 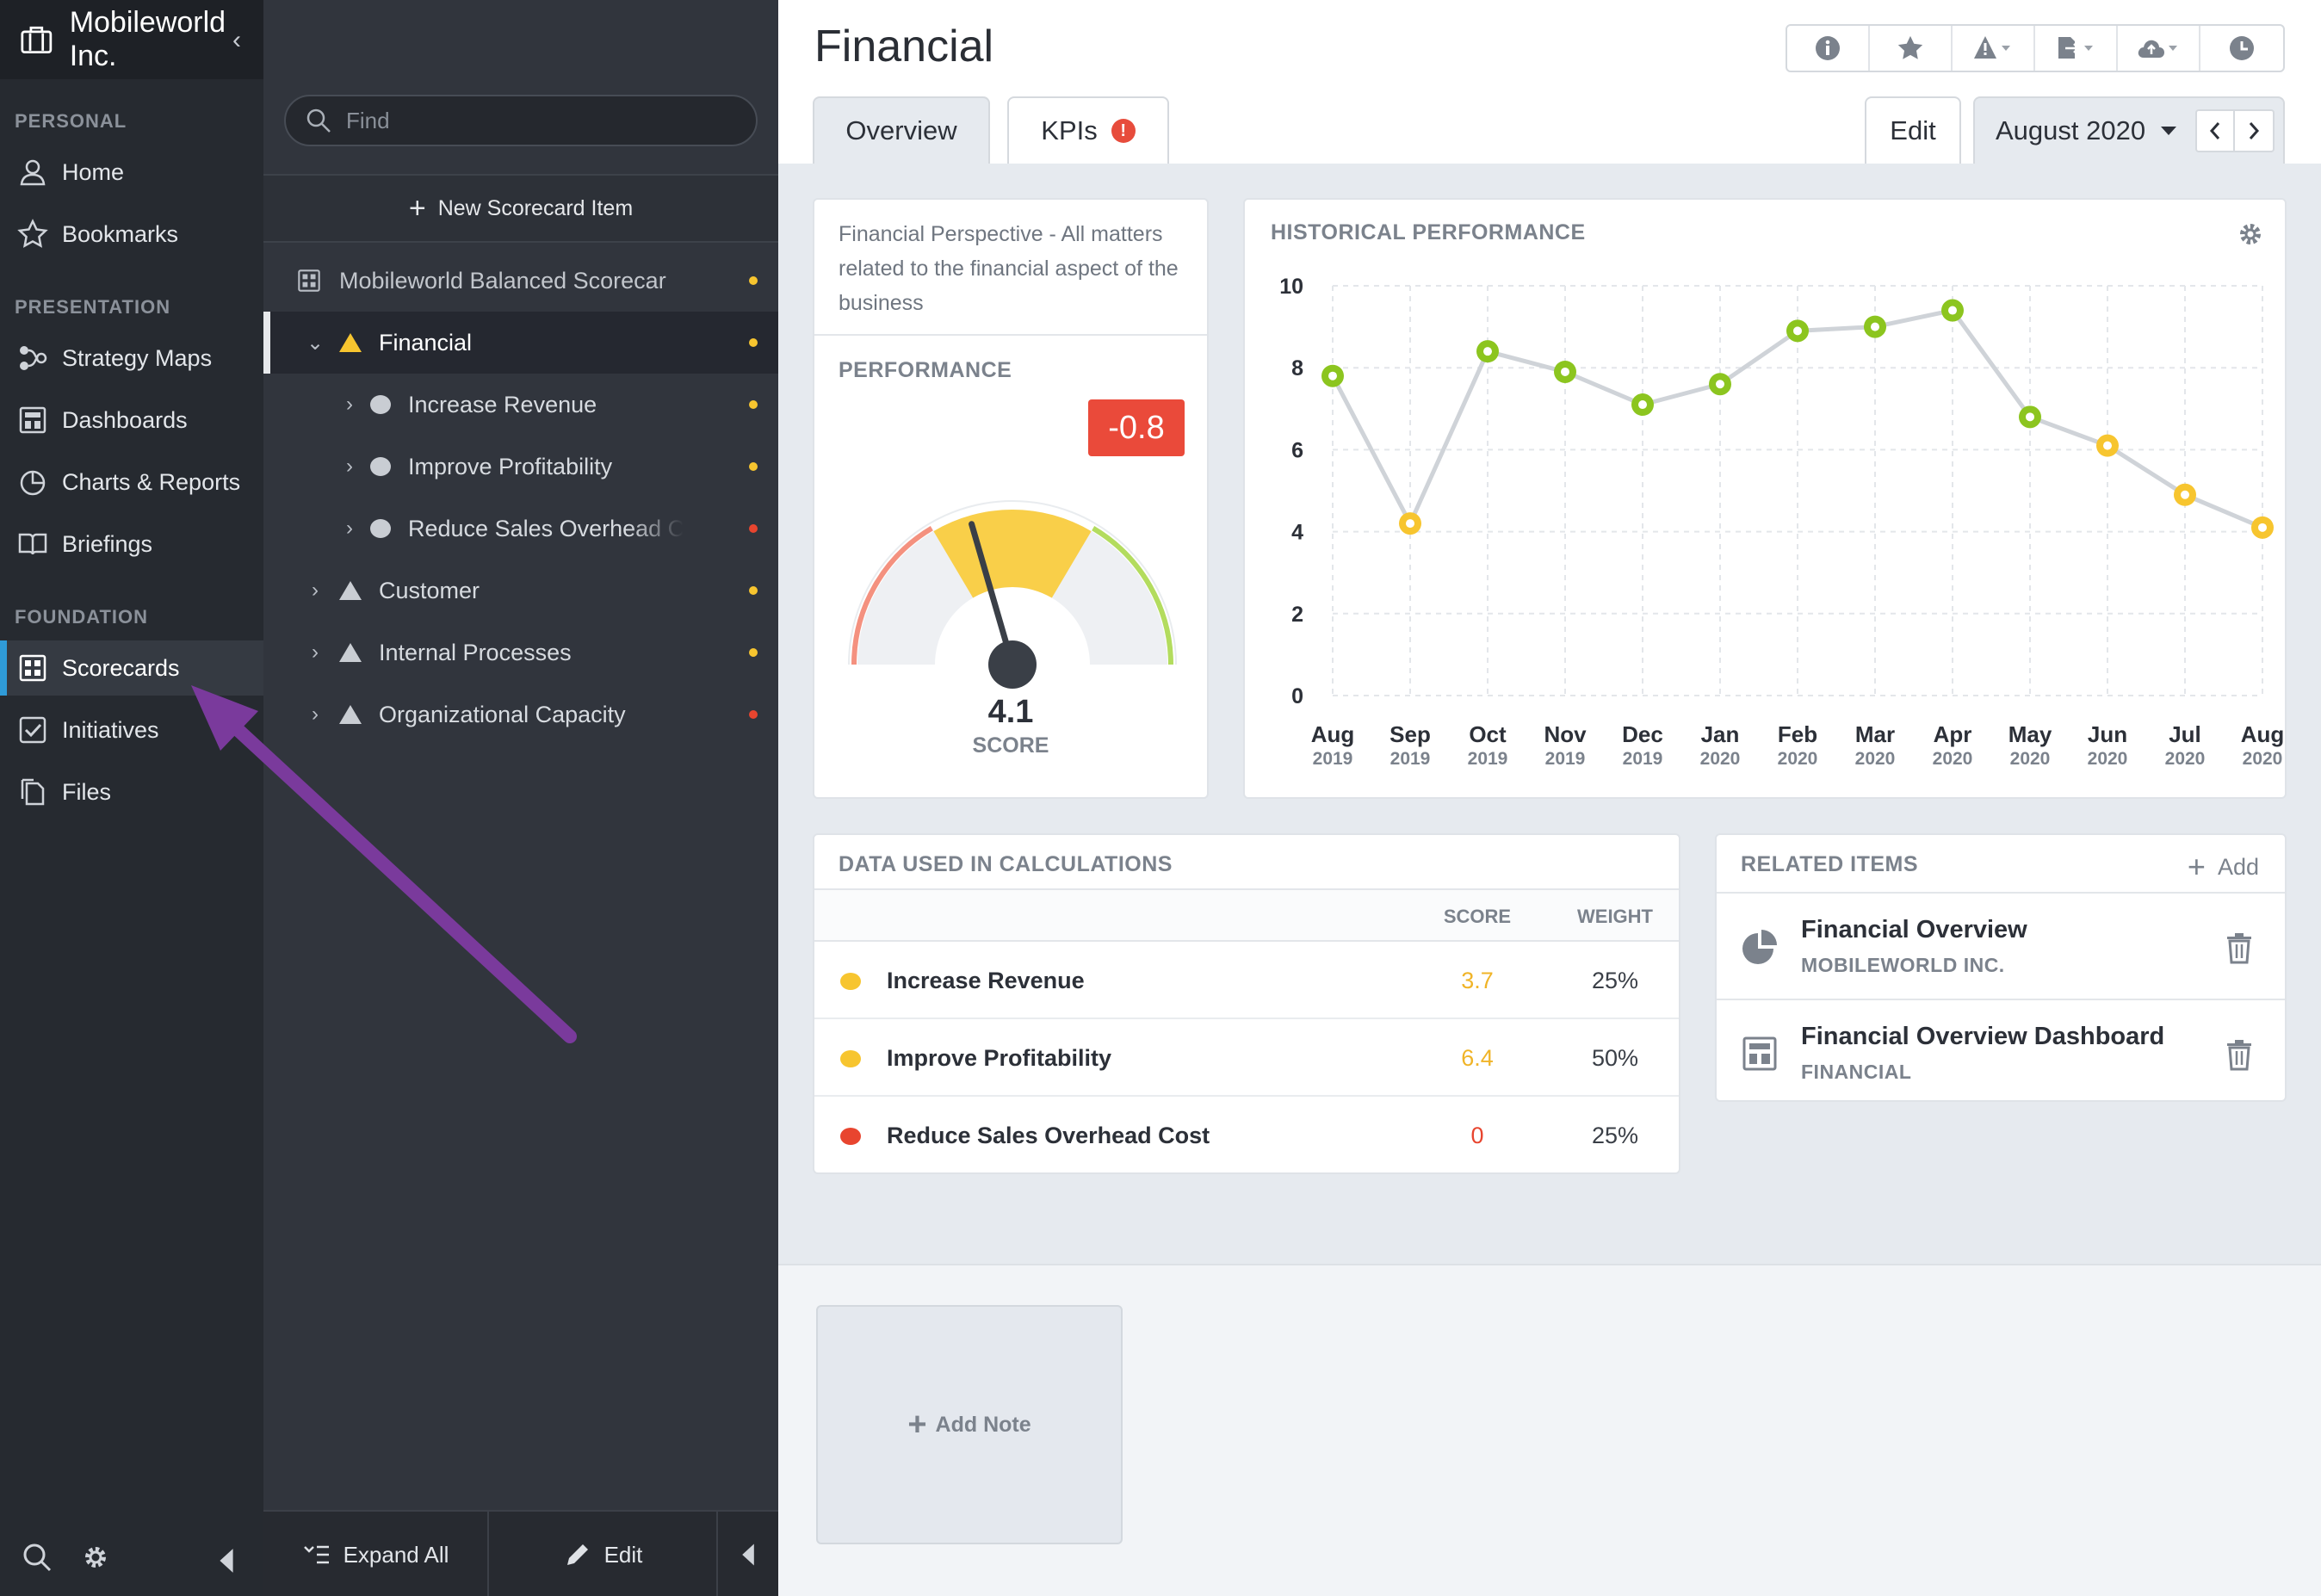 I want to click on nav-item-briefings: Briefings, so click(x=131, y=544).